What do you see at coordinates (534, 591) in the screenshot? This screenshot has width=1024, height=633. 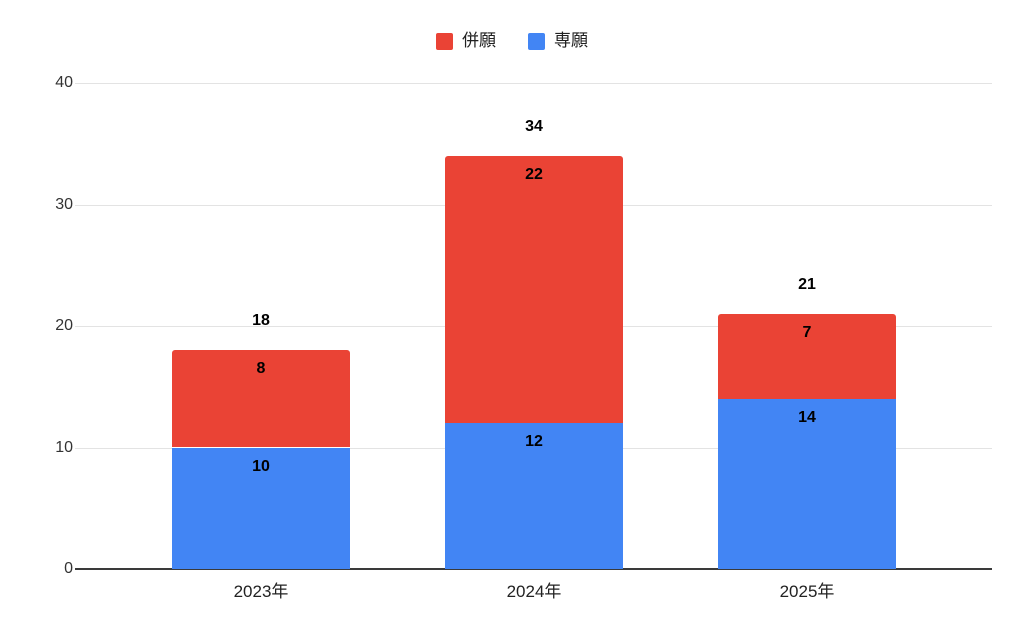 I see `x-axis-label-2024年: 2024年` at bounding box center [534, 591].